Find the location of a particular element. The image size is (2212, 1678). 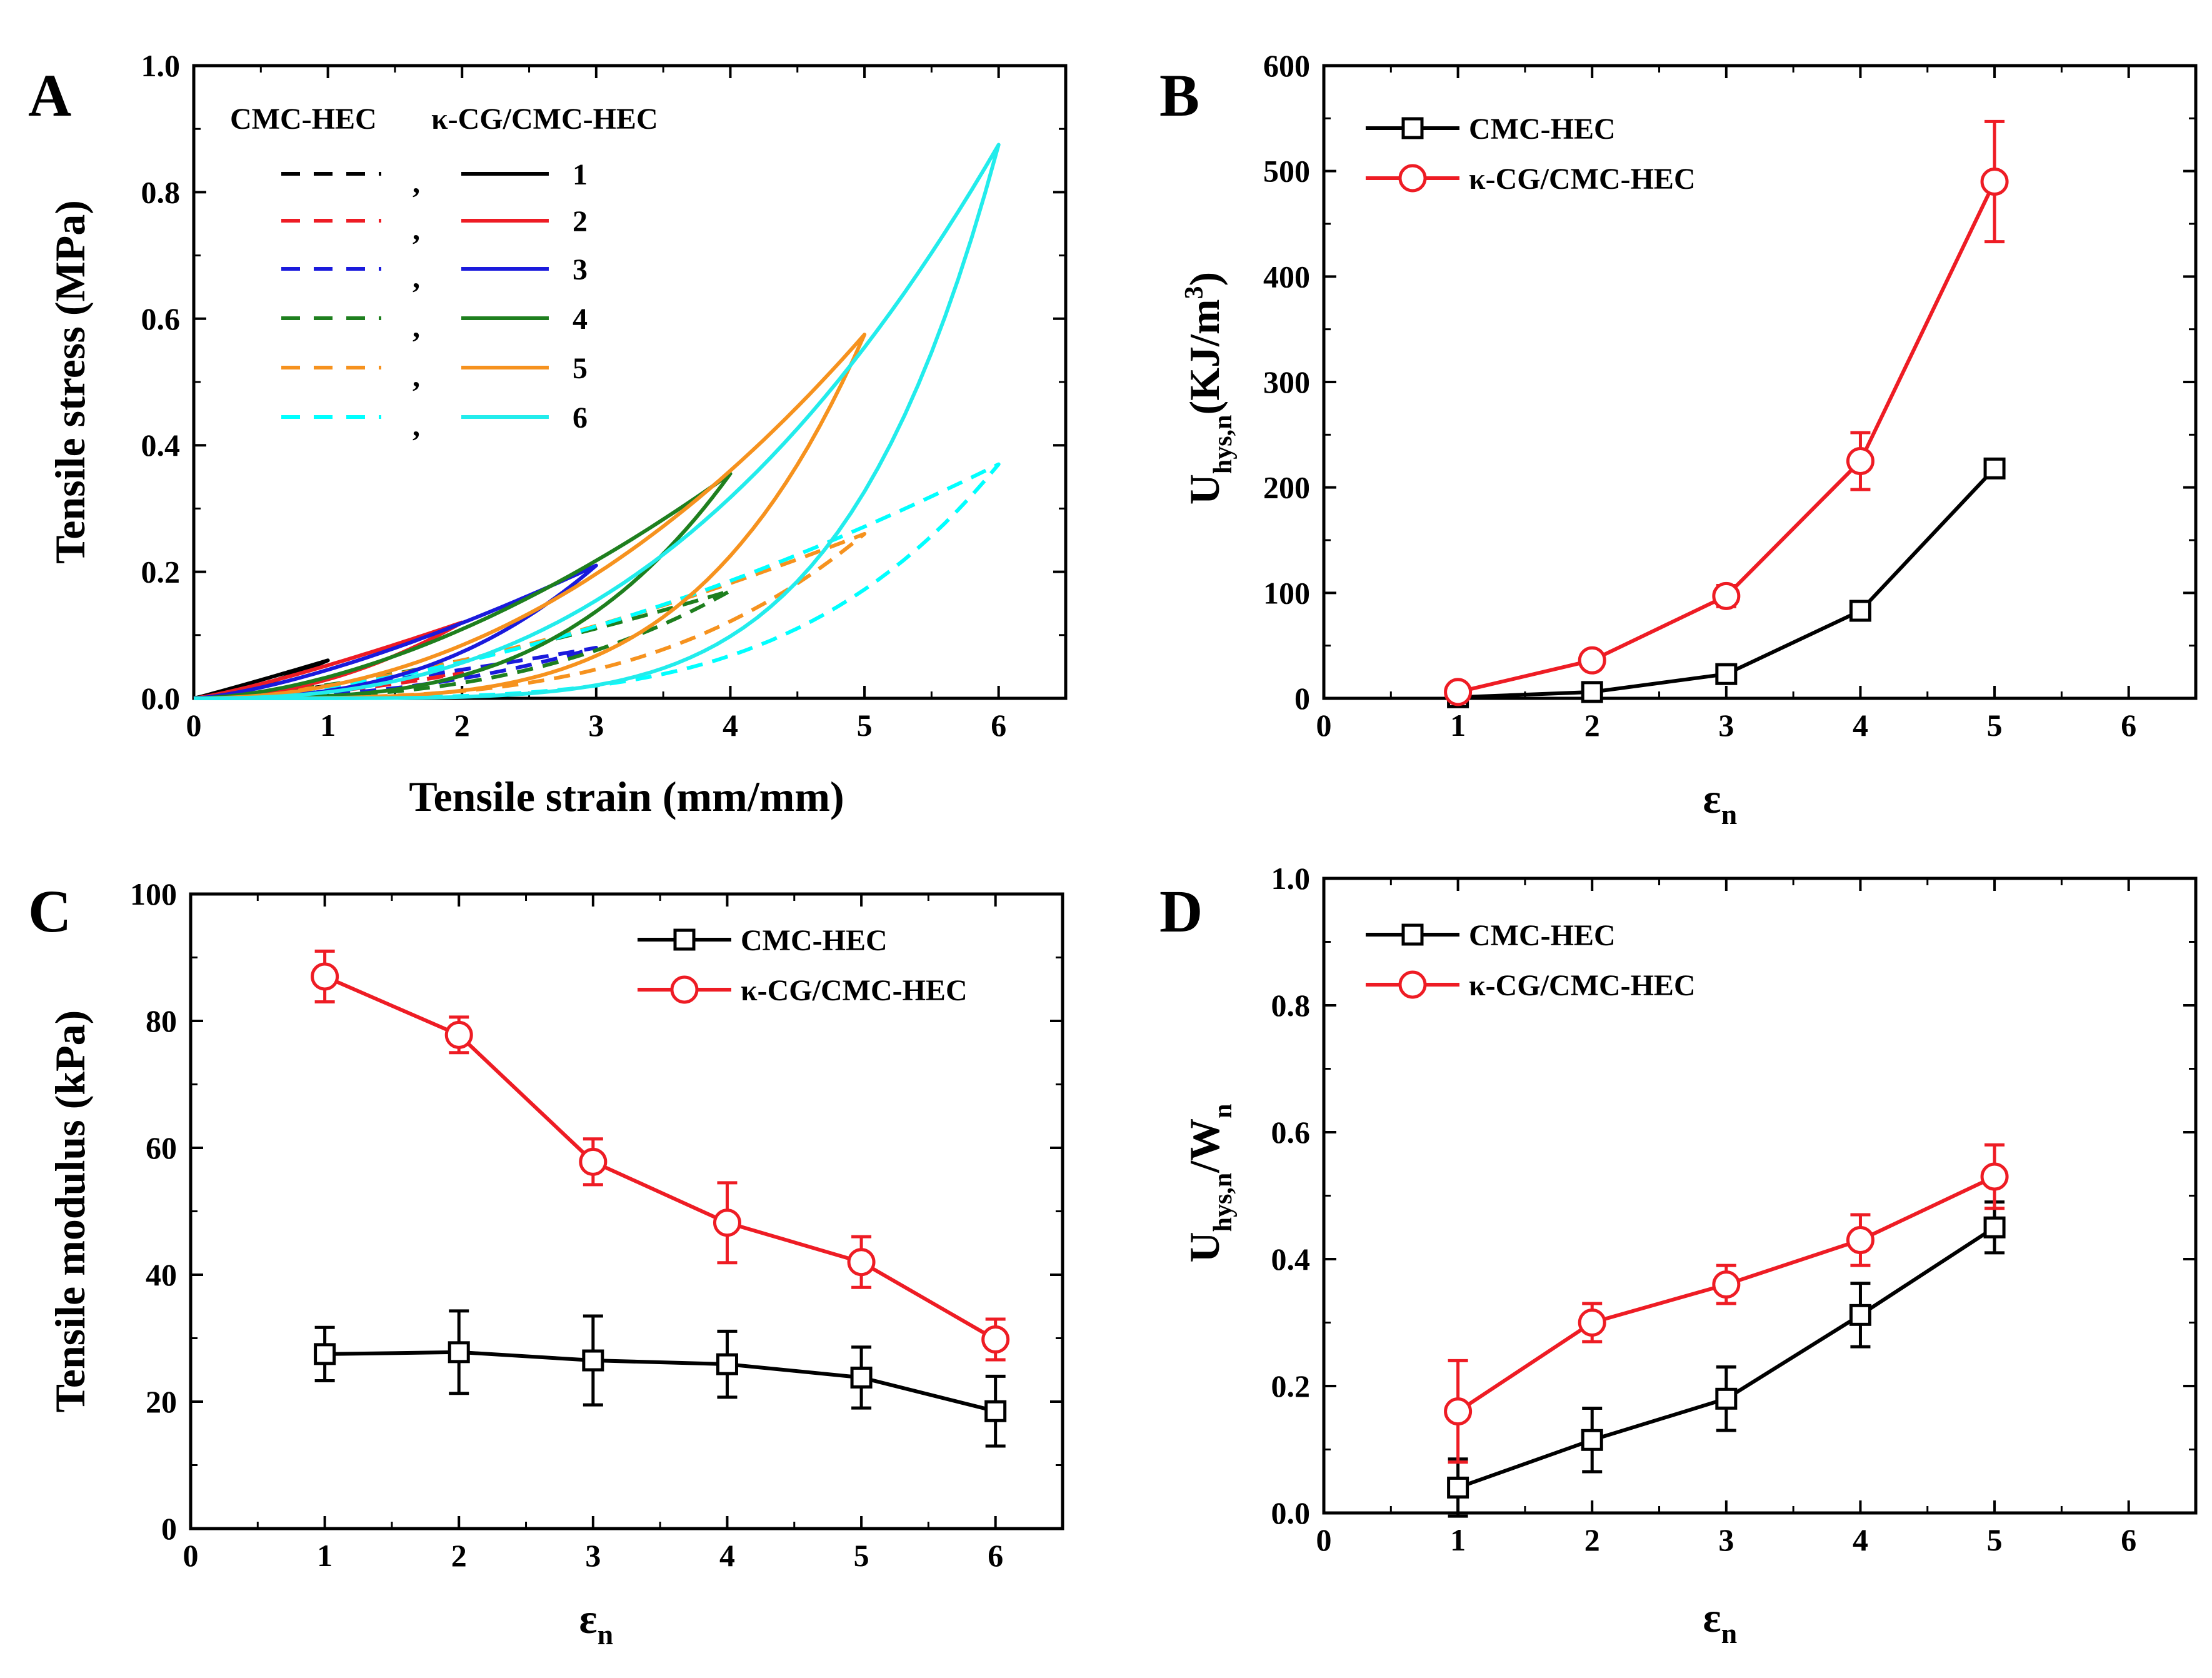

legend-cycle-label: 4 is located at coordinates (580, 319).